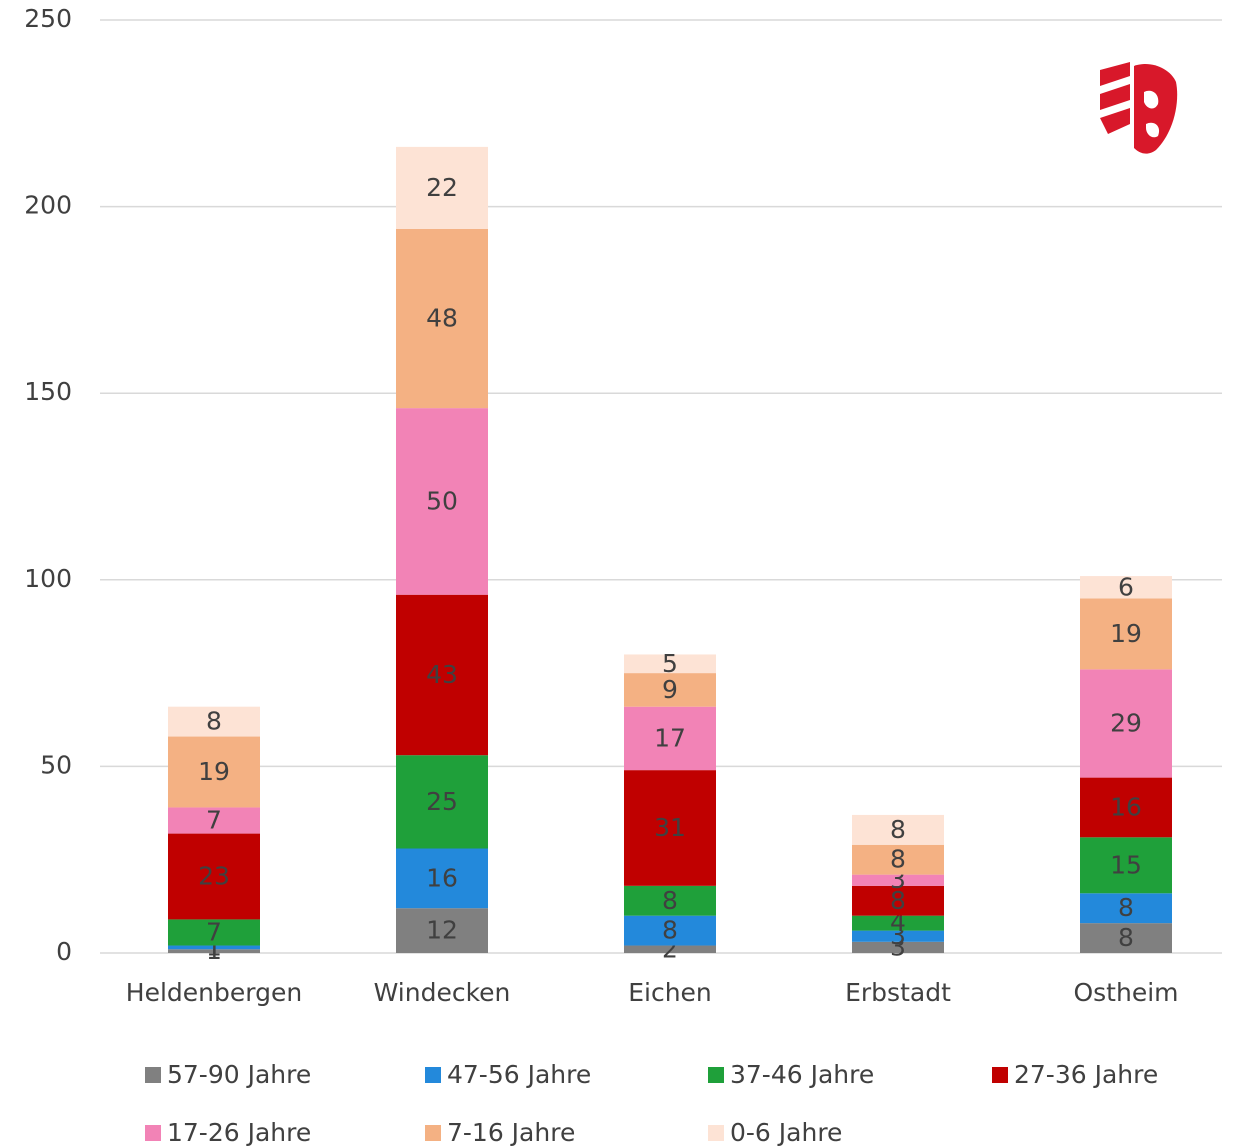 The image size is (1234, 1148). I want to click on data-label: 23, so click(214, 875).